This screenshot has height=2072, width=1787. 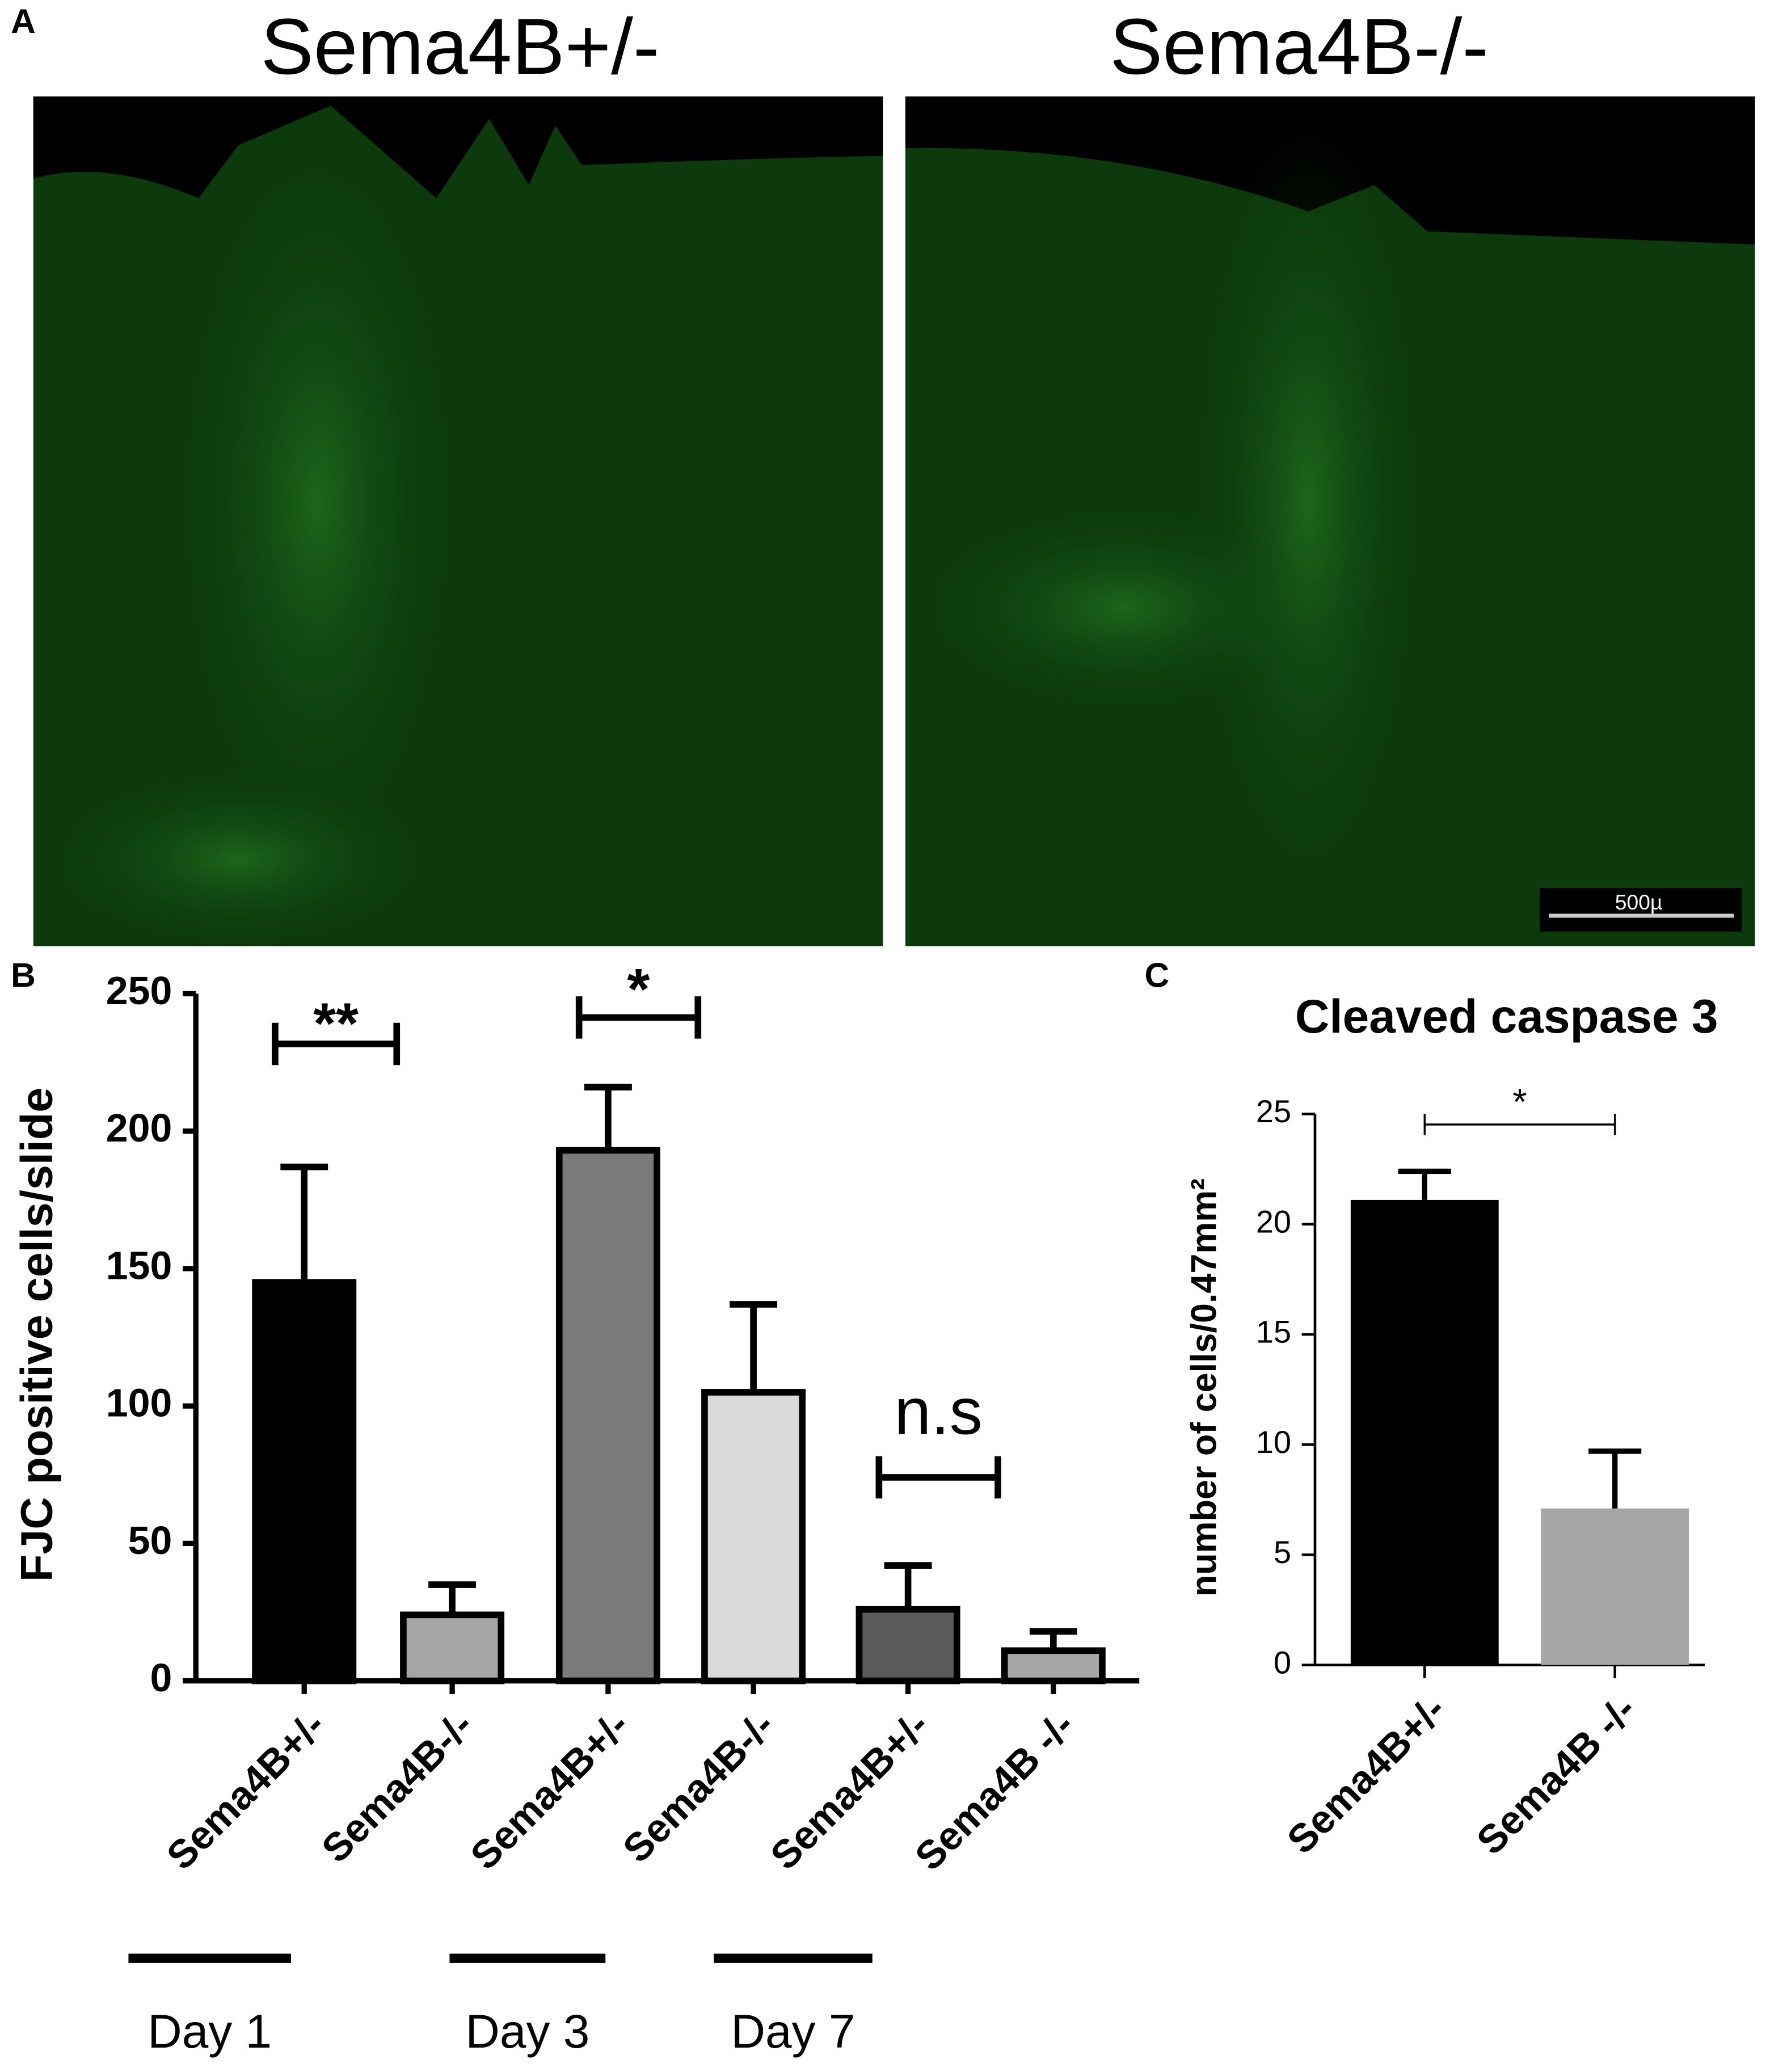 What do you see at coordinates (23, 975) in the screenshot?
I see `panel-label: B` at bounding box center [23, 975].